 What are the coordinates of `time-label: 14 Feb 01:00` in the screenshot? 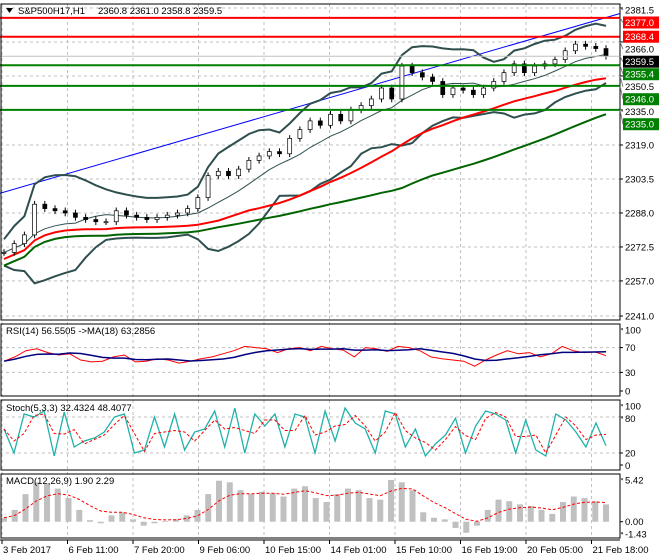 It's located at (359, 550).